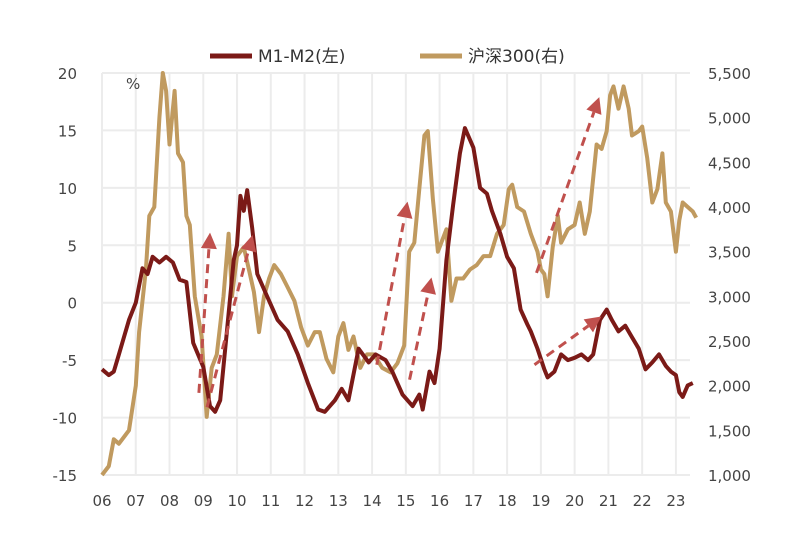 This screenshot has height=550, width=812. Describe the element at coordinates (67, 131) in the screenshot. I see `left-tick-label: 15` at that location.